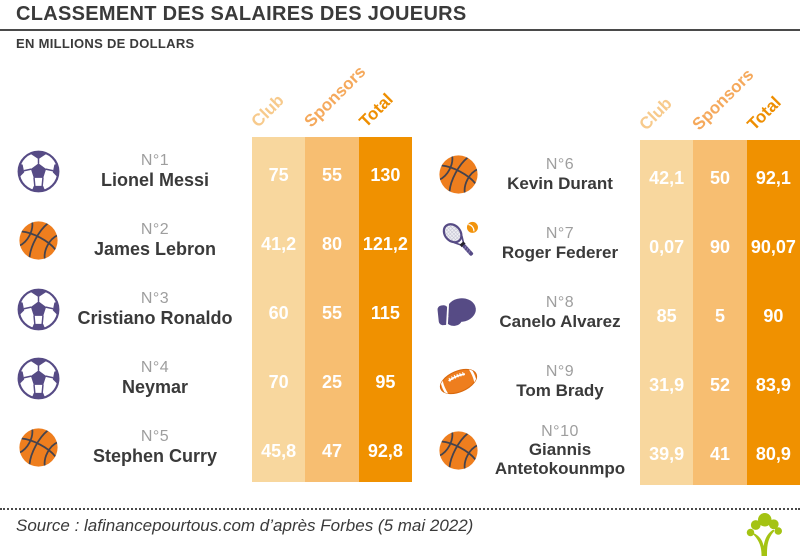 The width and height of the screenshot is (800, 556). I want to click on total-value: 92,1, so click(773, 174).